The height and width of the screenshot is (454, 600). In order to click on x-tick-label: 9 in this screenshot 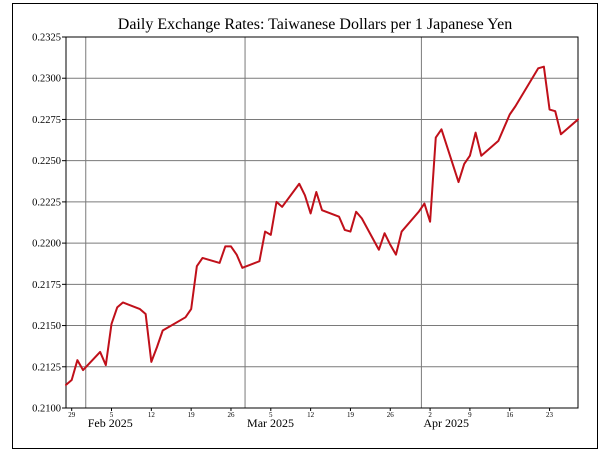, I will do `click(470, 415)`.